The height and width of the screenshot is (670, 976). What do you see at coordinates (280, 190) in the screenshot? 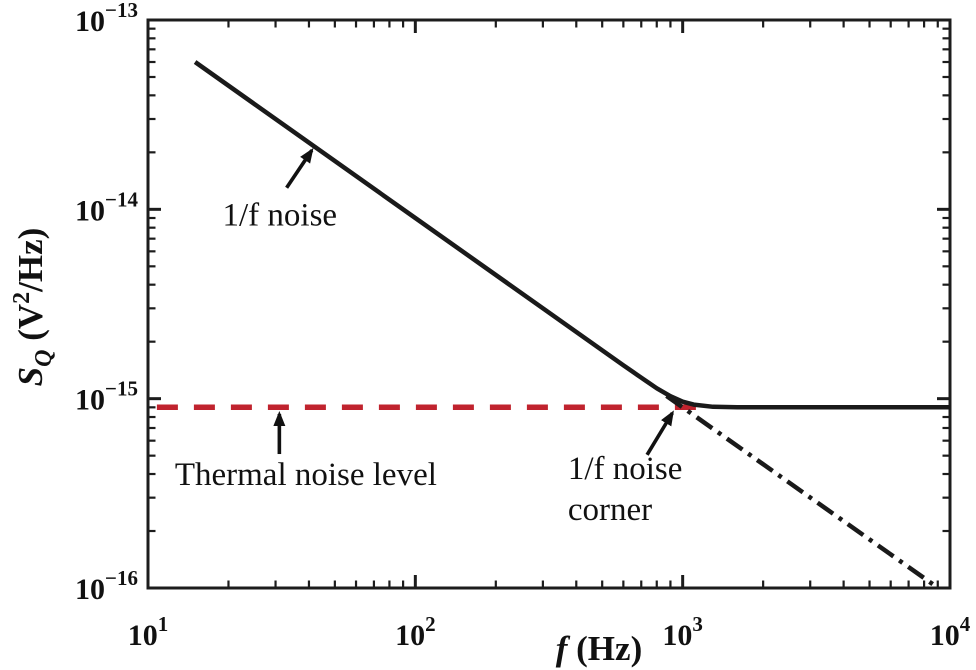
I see `annotation-one-over-f-noise: 1/f noise` at bounding box center [280, 190].